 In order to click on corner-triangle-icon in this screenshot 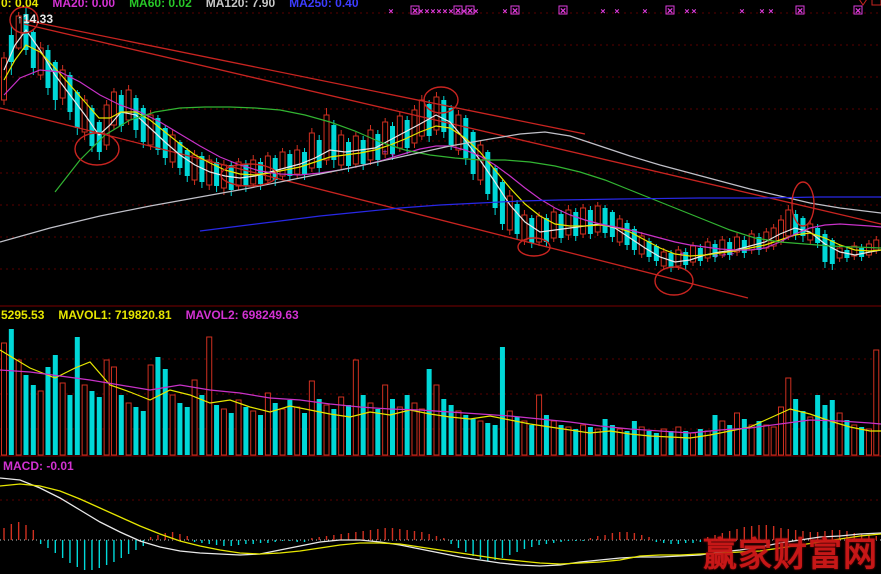, I will do `click(863, 3)`.